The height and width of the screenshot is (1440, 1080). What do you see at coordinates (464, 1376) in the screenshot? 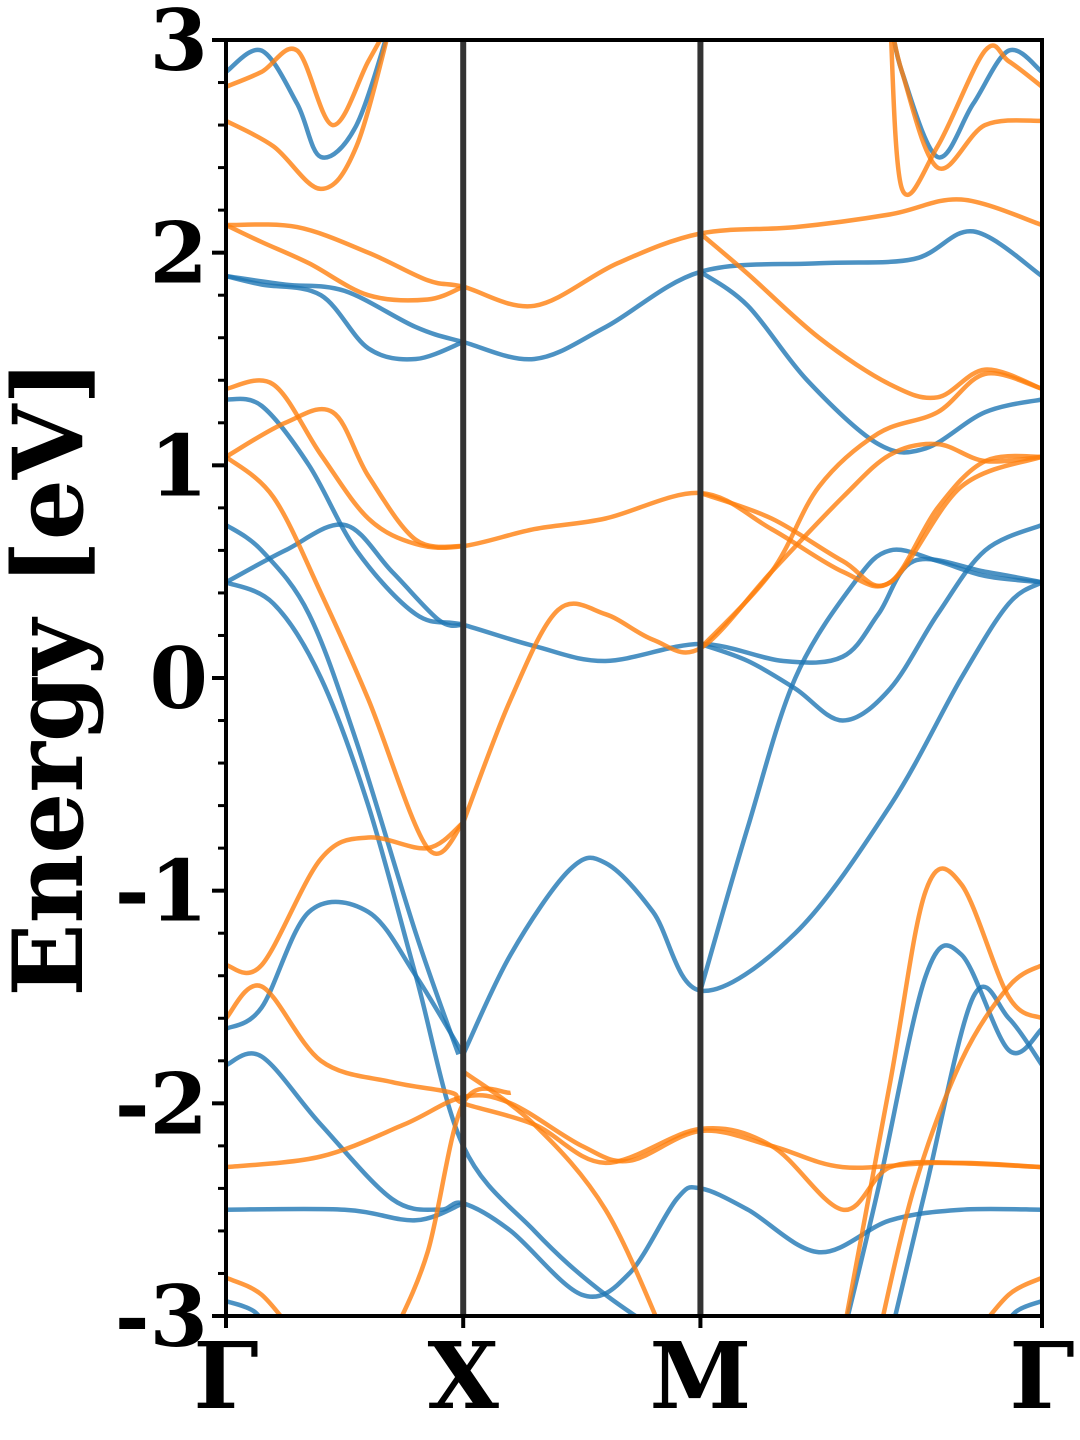
I see `x-tick-label: X` at bounding box center [464, 1376].